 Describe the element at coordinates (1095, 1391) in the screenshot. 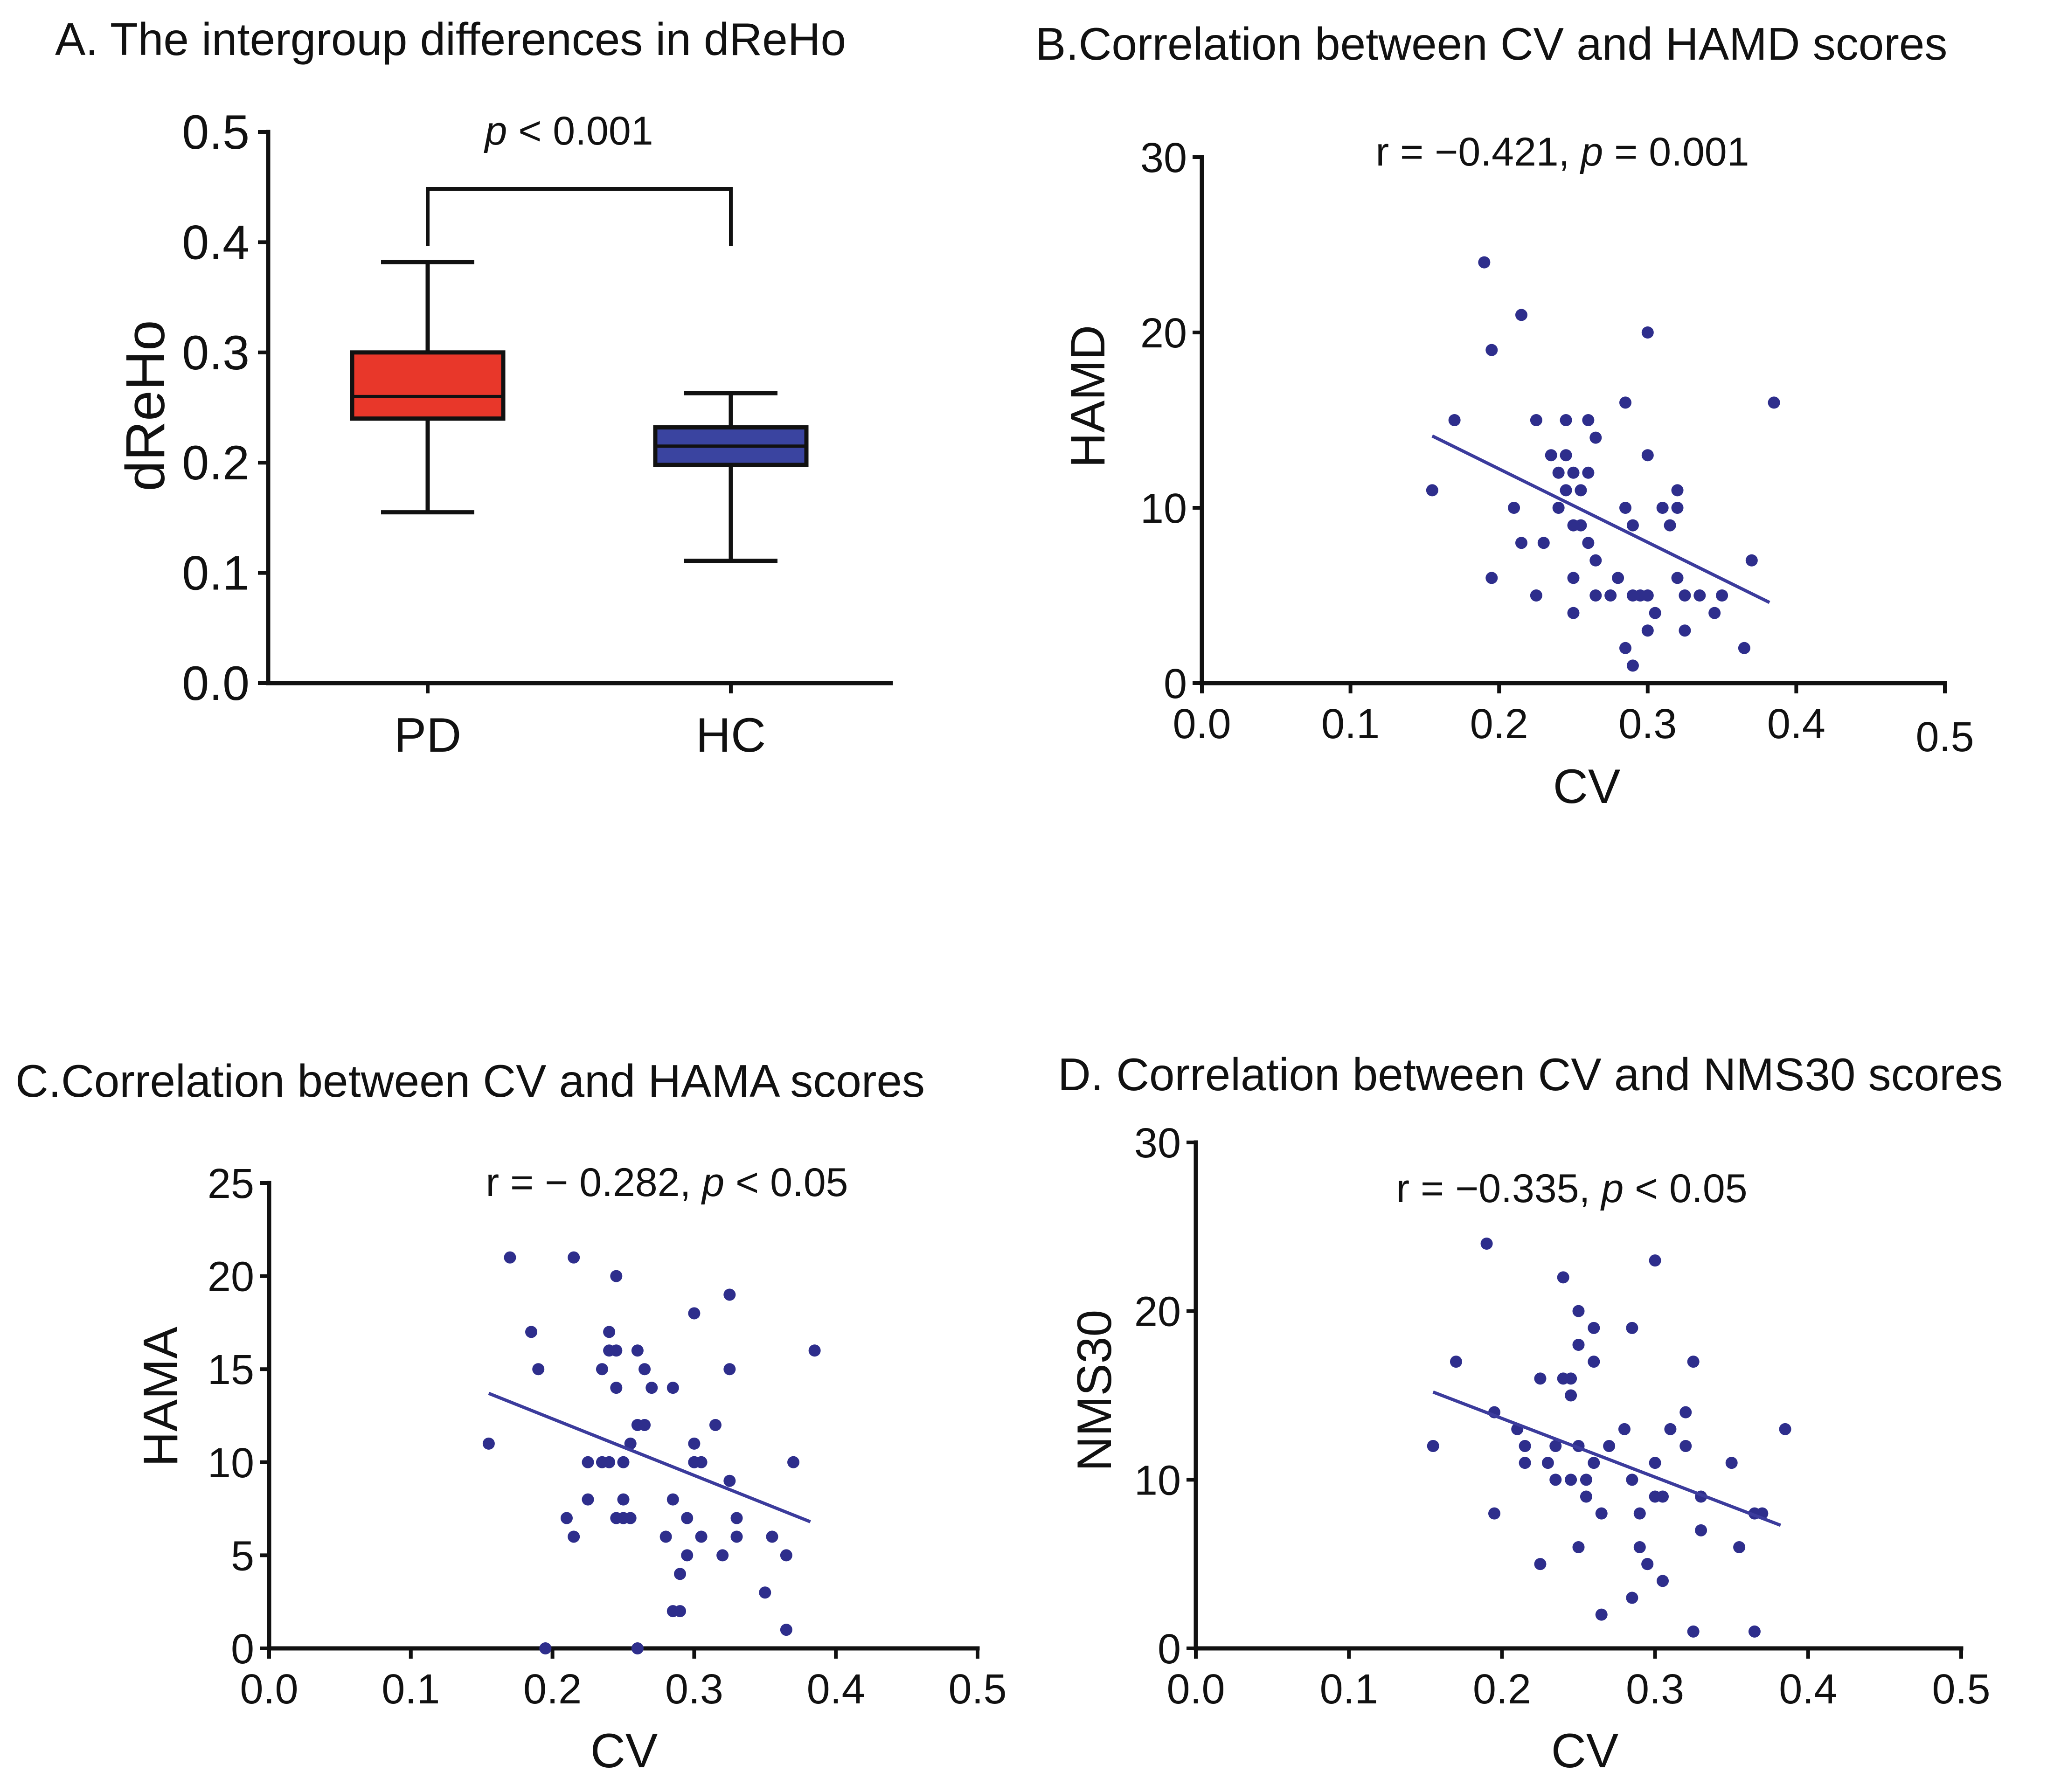

I see `panel-d-y-axis-title: NMS30` at that location.